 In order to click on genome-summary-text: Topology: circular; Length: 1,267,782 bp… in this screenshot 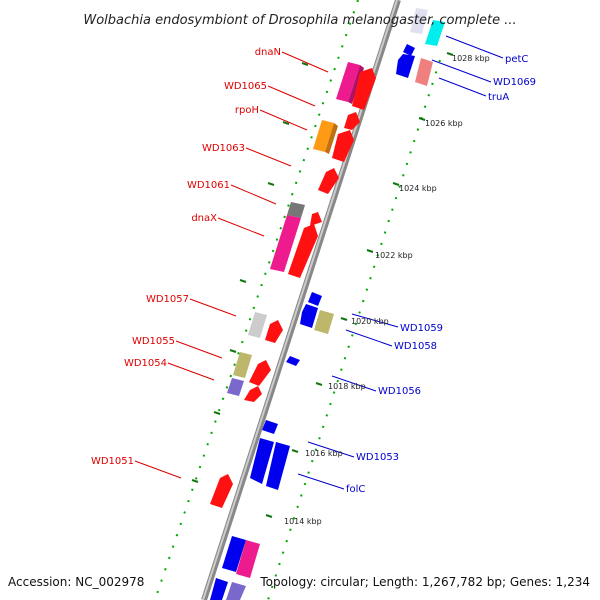, I will do `click(424, 582)`.